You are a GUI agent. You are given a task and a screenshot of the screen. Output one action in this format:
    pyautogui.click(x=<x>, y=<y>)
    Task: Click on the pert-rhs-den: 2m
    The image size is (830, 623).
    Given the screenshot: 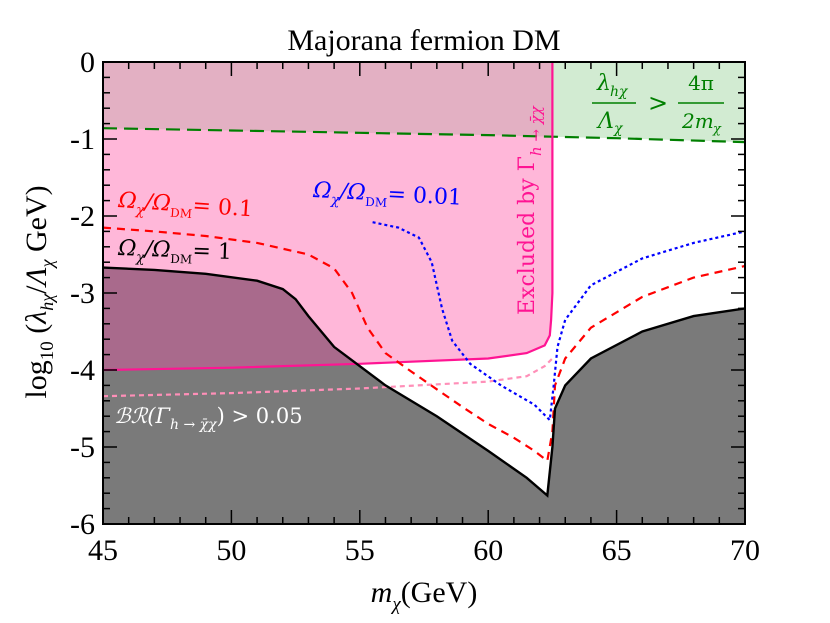 What is the action you would take?
    pyautogui.click(x=697, y=121)
    